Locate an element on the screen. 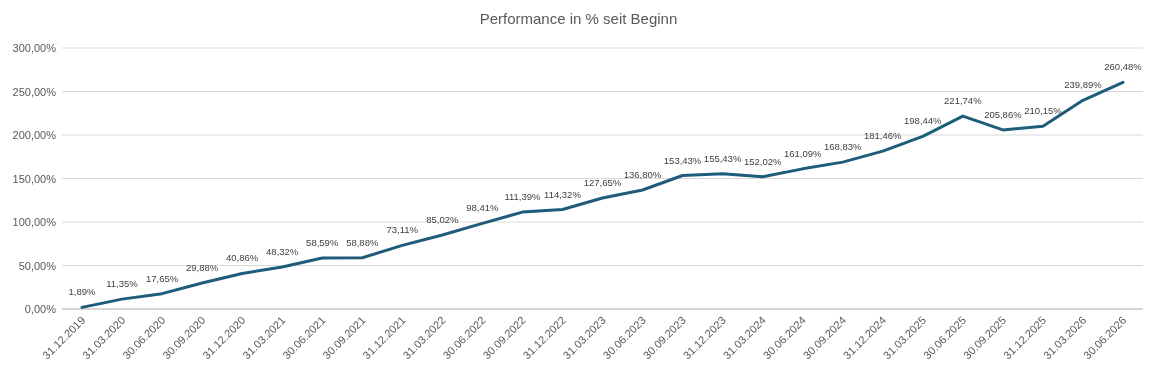 This screenshot has width=1157, height=376. data-label: 152,02% is located at coordinates (762, 161).